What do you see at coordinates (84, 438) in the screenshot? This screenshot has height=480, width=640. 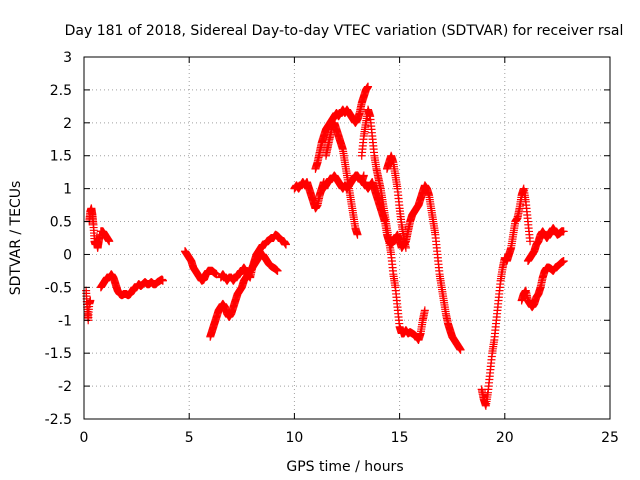 I see `x-tick-label: 0` at bounding box center [84, 438].